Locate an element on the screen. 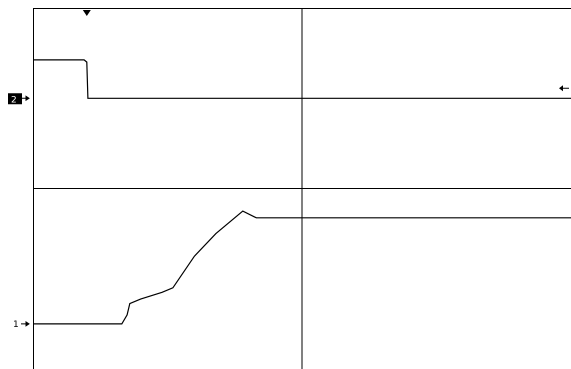 Image resolution: width=571 pixels, height=369 pixels. channel-2-ground-marker-icon: 2 is located at coordinates (19, 99).